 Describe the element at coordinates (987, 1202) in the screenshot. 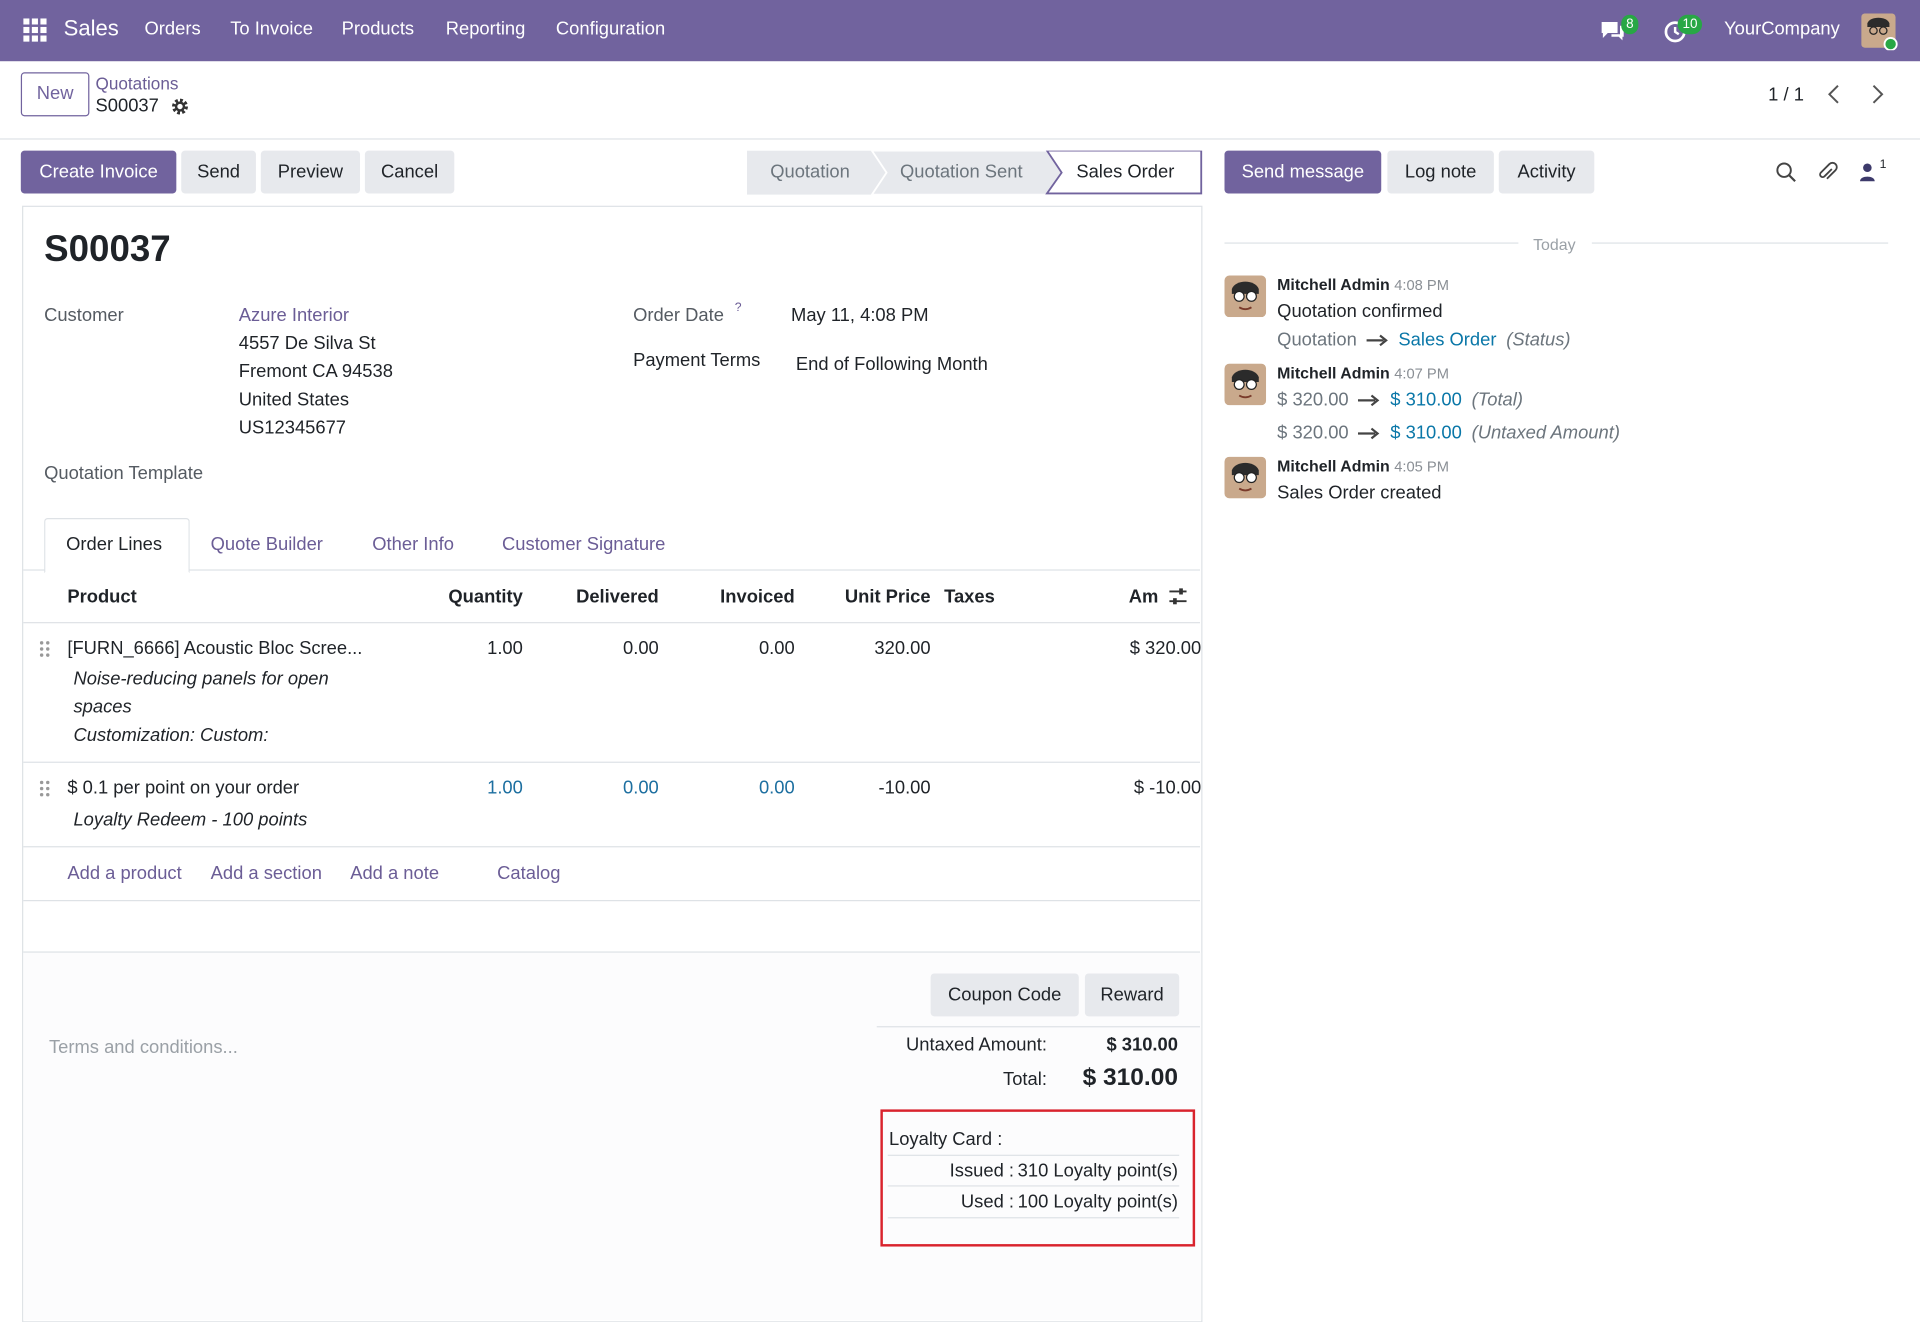

I see `loyalty-label: Used :` at that location.